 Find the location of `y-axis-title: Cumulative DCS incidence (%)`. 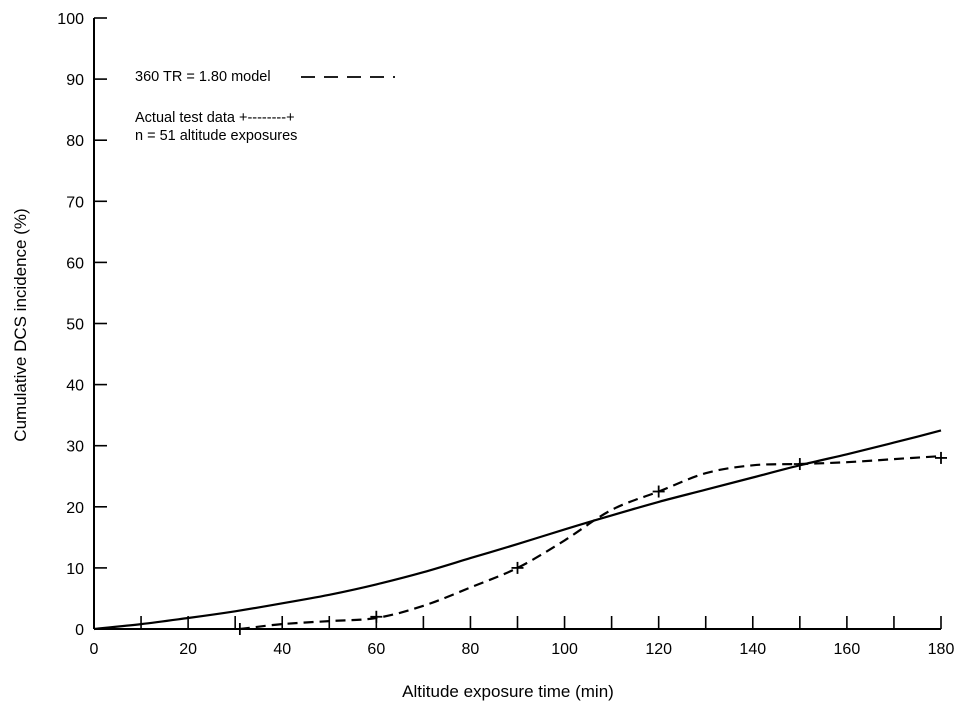

y-axis-title: Cumulative DCS incidence (%) is located at coordinates (20, 324).